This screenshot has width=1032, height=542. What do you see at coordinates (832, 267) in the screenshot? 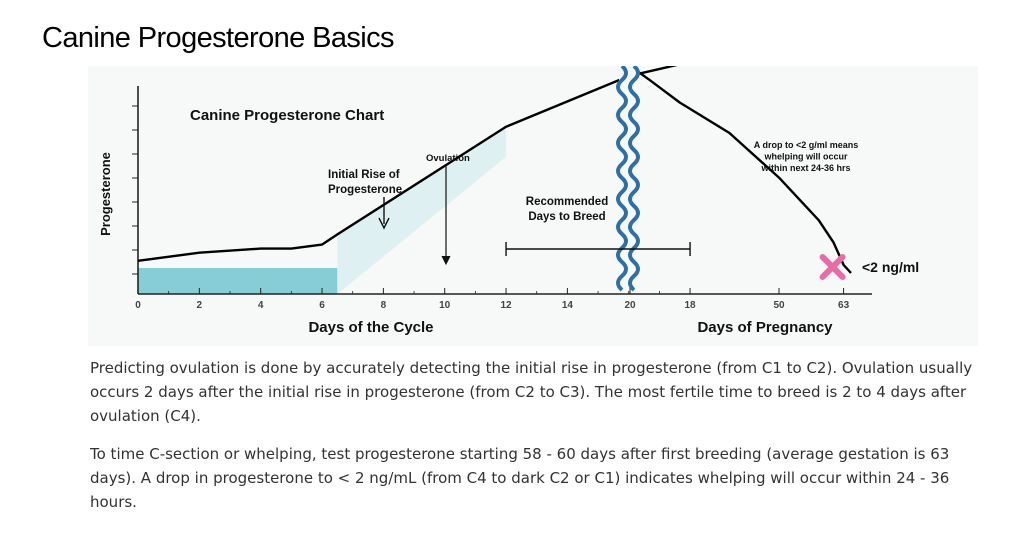
I see `threshold-marker` at bounding box center [832, 267].